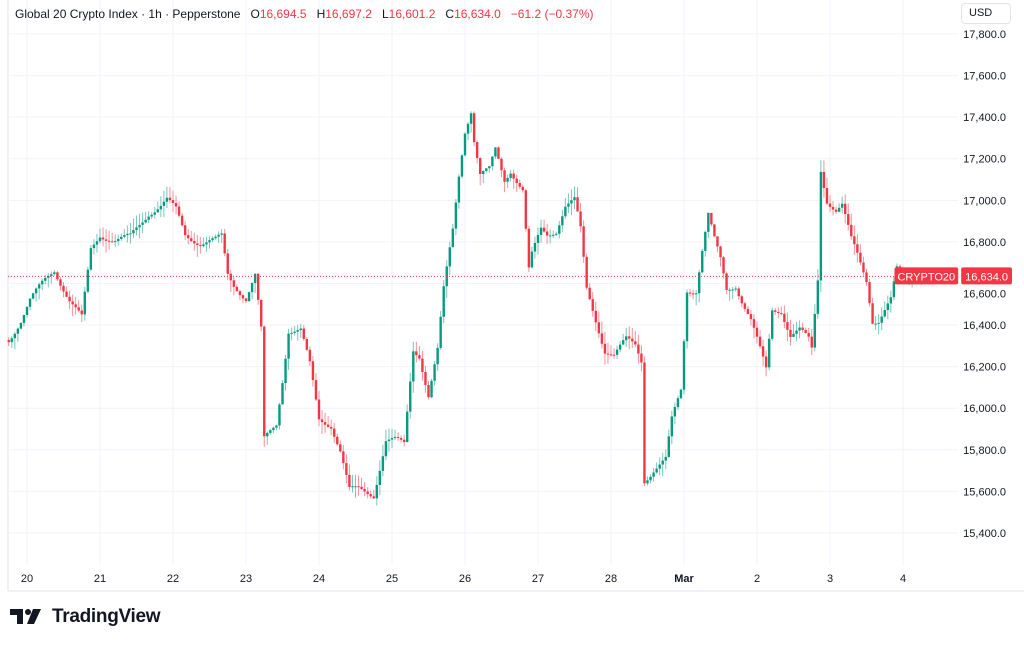 Image resolution: width=1024 pixels, height=645 pixels. I want to click on high-label: H, so click(321, 14).